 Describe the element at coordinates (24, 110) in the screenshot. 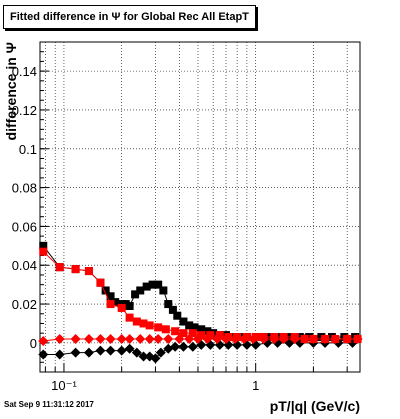

I see `y-tick-label: 0.12` at that location.